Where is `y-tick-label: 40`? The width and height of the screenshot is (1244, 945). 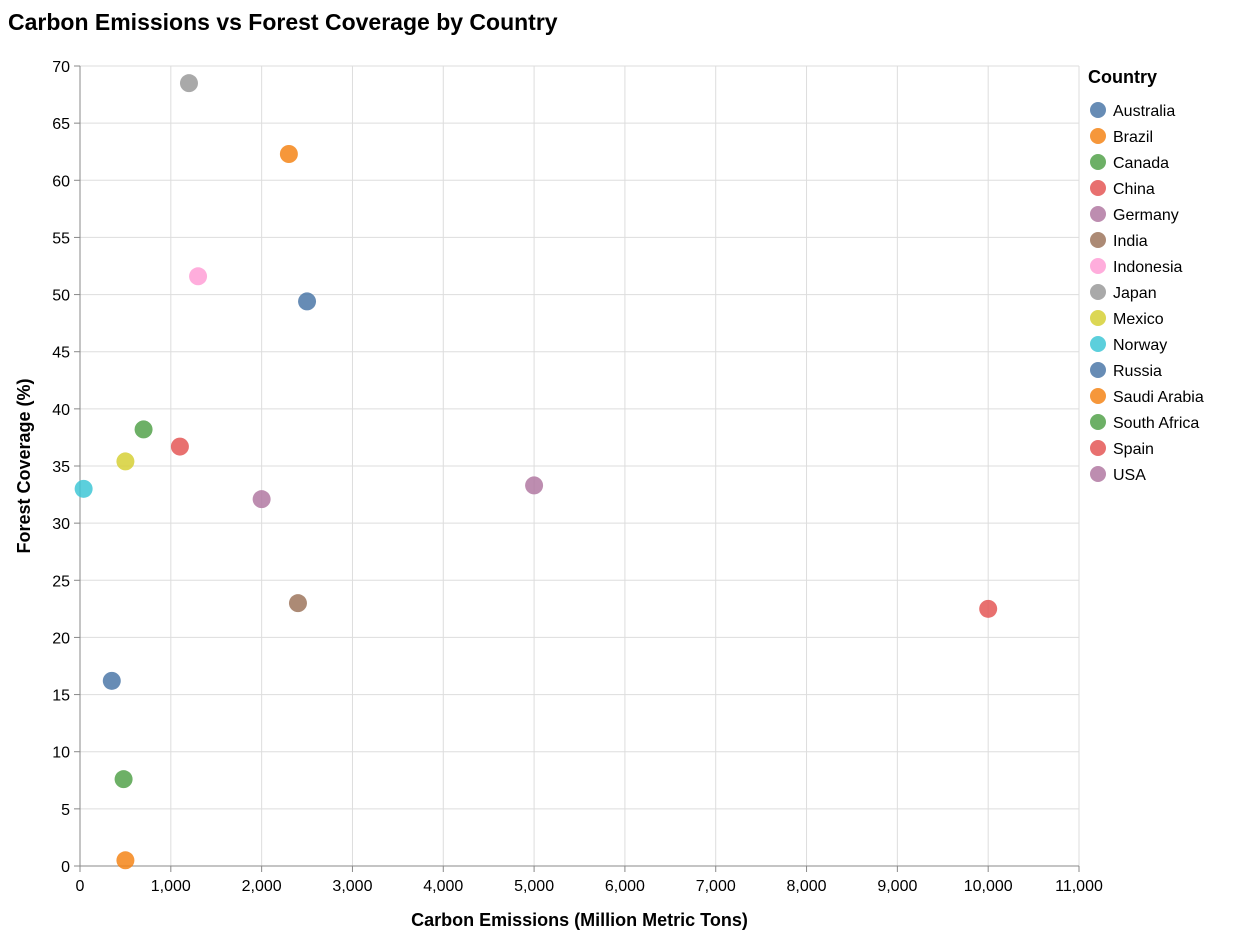 y-tick-label: 40 is located at coordinates (61, 410).